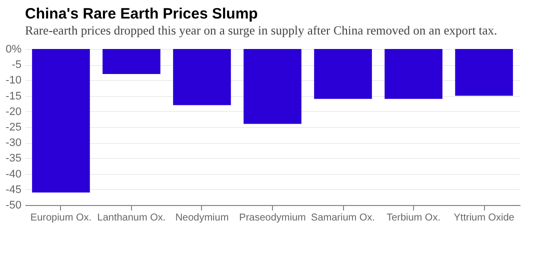 The height and width of the screenshot is (275, 550). I want to click on y-tick-label: -15, so click(14, 96).